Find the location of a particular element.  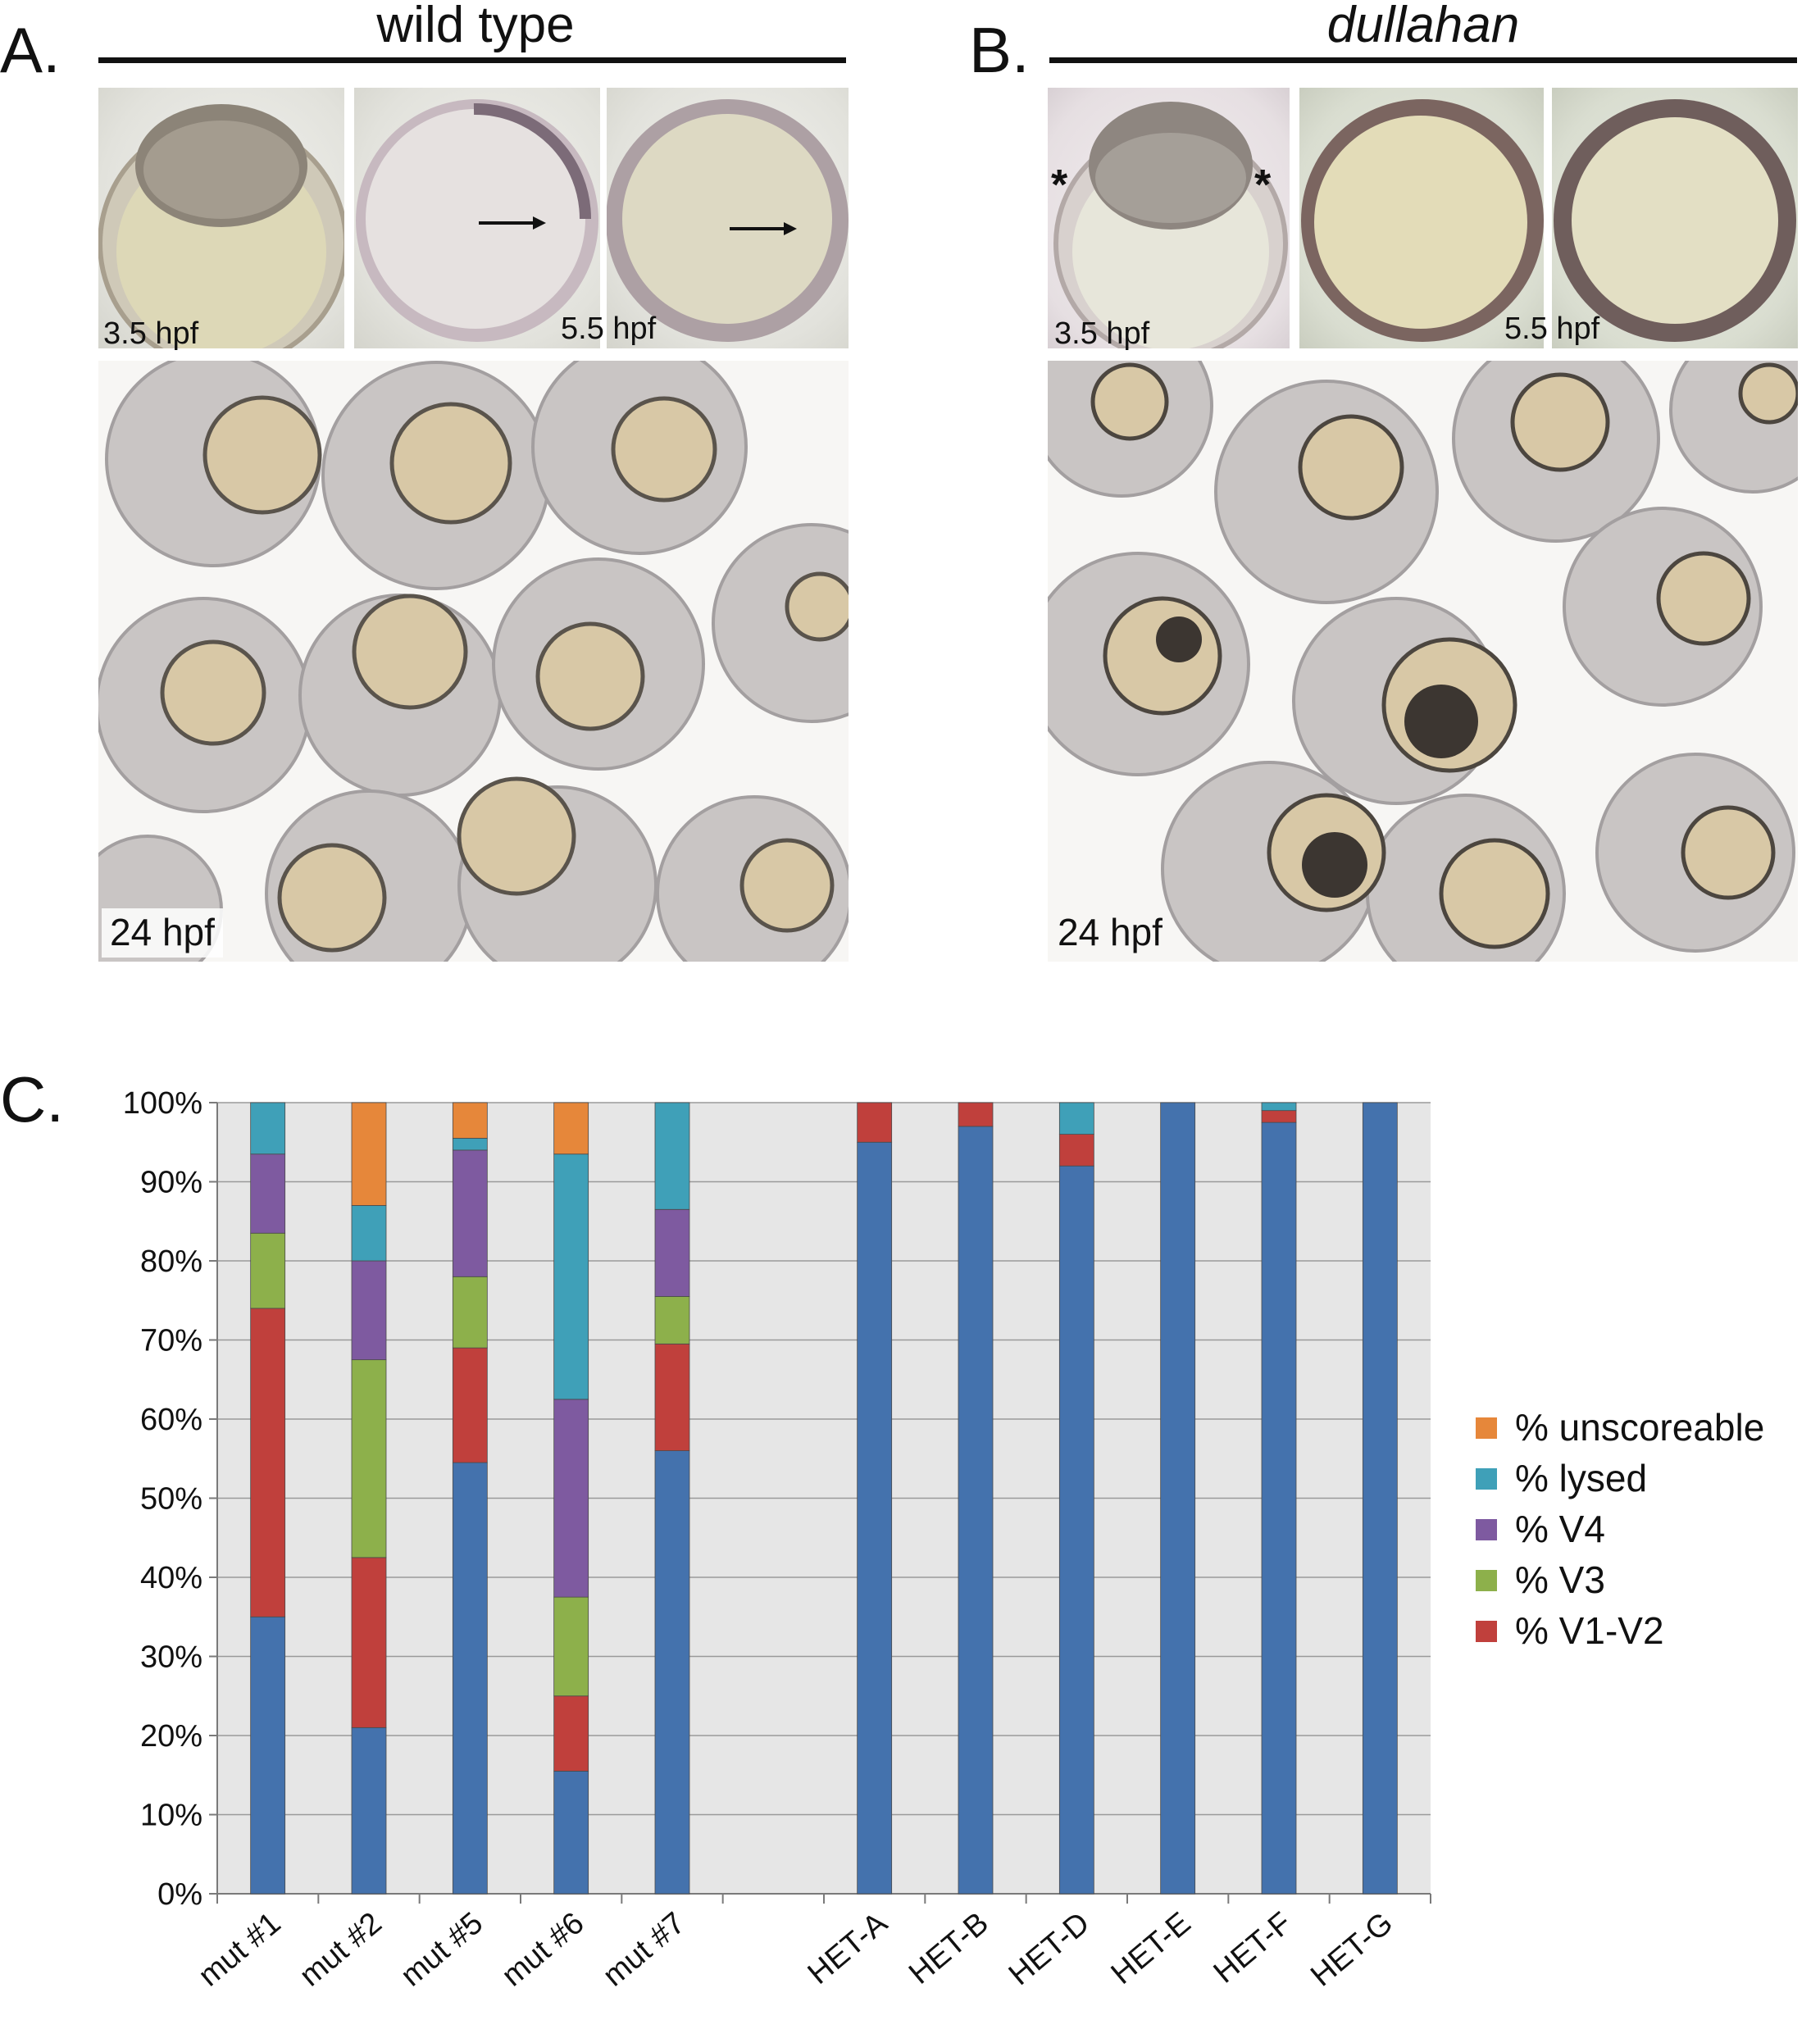

y-tick-label: 70% is located at coordinates (171, 1341).